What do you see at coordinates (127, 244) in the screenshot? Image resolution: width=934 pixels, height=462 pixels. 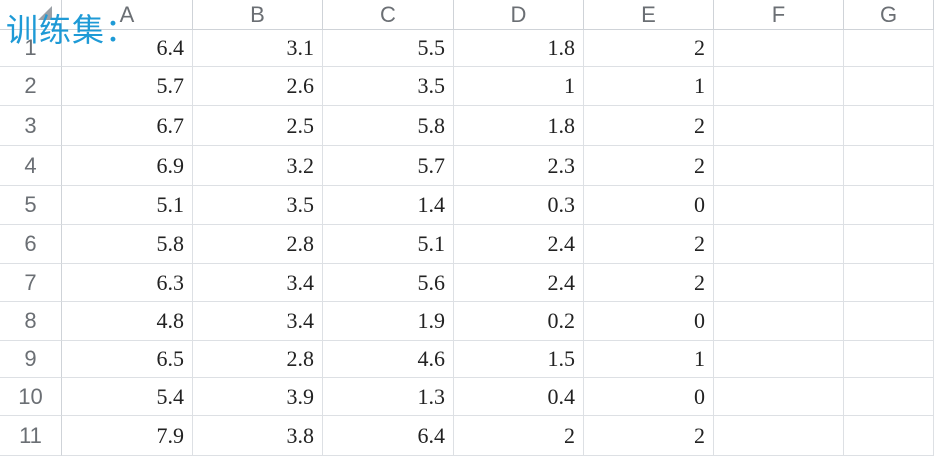 I see `cell-a6: 5.8` at bounding box center [127, 244].